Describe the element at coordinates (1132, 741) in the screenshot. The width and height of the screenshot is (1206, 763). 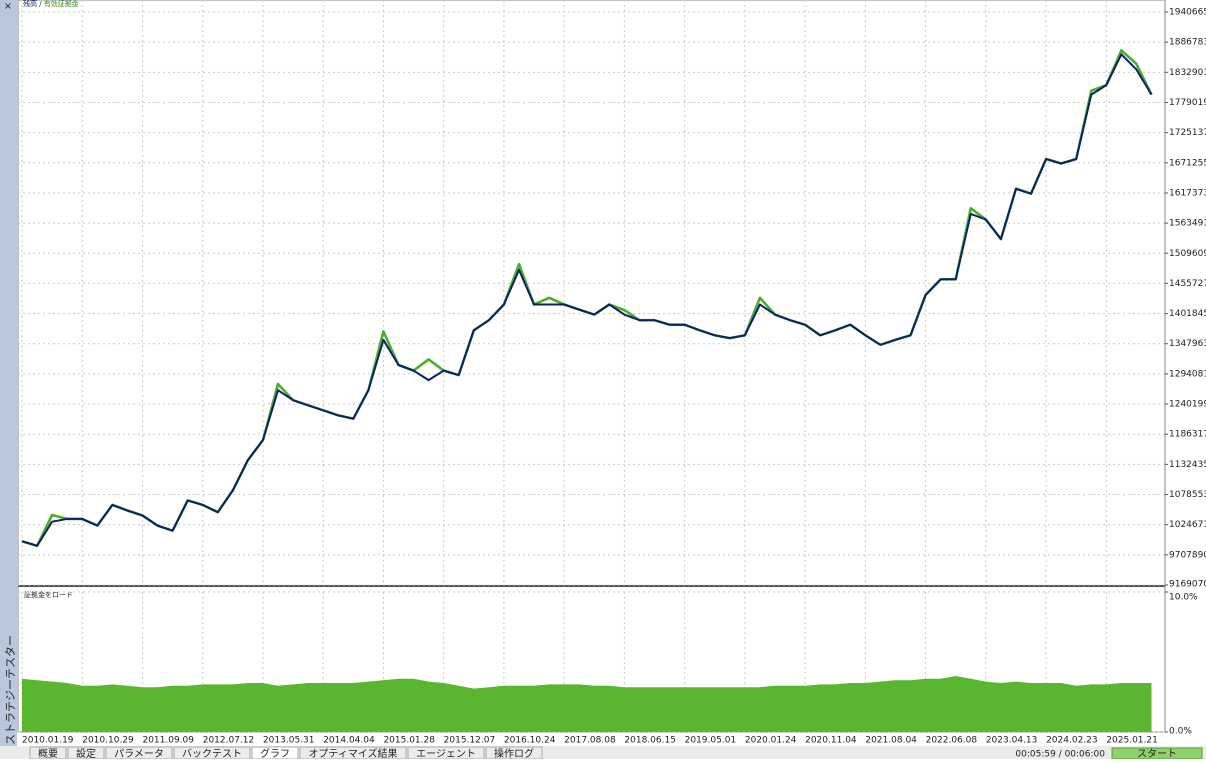
I see `x-tick-label: 2025.01.21` at that location.